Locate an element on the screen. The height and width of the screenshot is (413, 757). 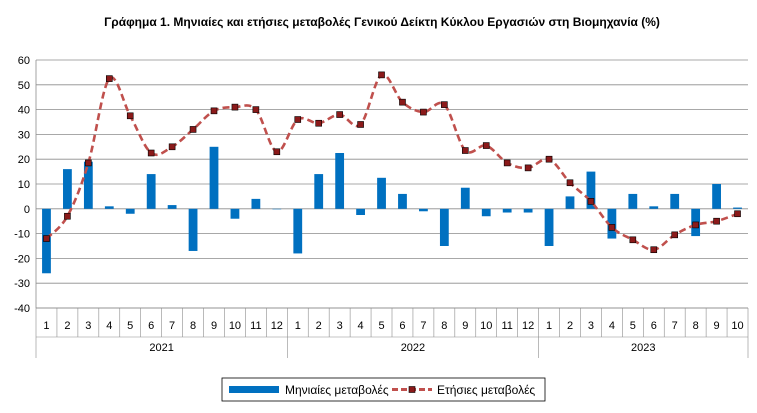
y-tick-label: -40 is located at coordinates (22, 309).